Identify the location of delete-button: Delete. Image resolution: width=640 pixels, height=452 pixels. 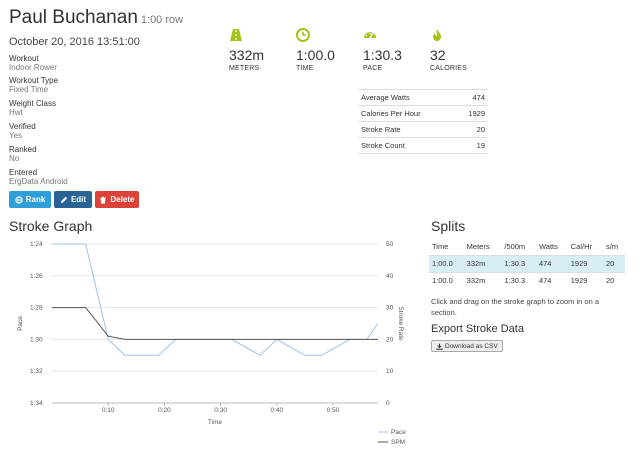
(117, 199).